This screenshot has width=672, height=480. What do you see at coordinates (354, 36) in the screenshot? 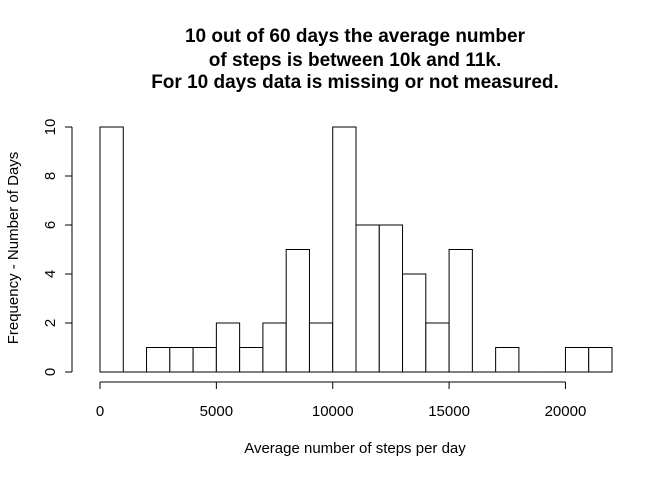
I see `chart-title-line-1: 10 out of 60 days the average number` at bounding box center [354, 36].